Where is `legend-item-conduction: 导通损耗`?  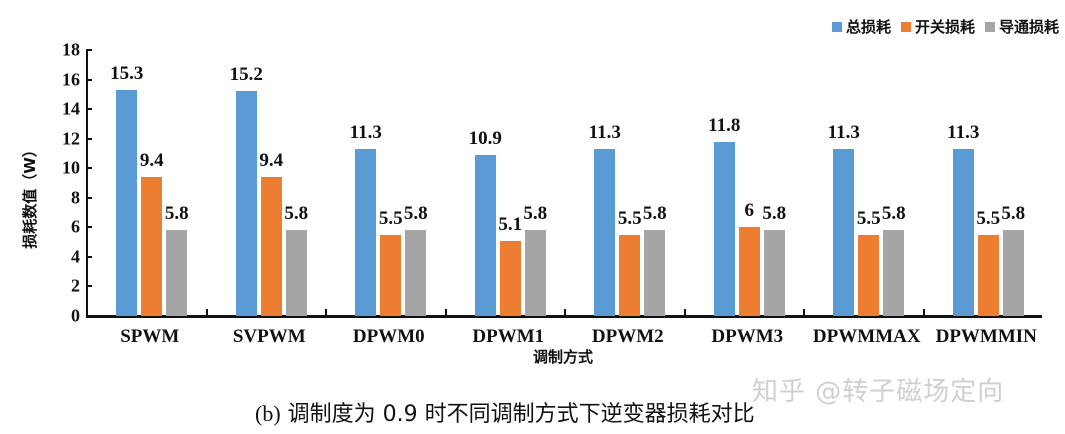
legend-item-conduction: 导通损耗 is located at coordinates (1021, 26).